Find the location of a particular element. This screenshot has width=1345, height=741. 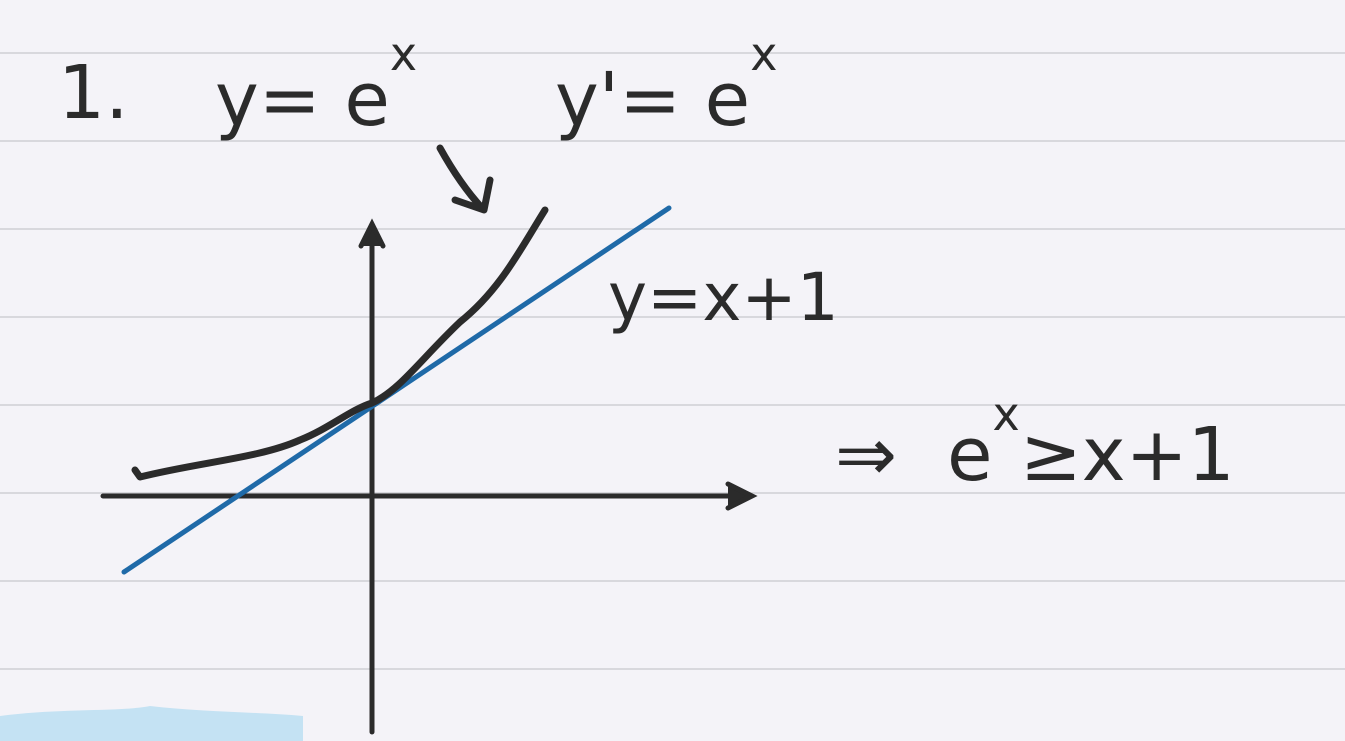

equation: y'= ex is located at coordinates (666, 85).